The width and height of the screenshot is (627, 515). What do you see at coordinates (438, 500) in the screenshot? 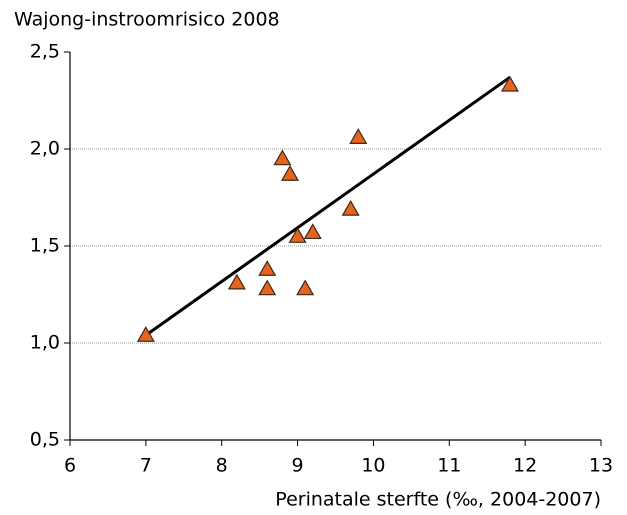
I see `x-axis-label: Perinatale sterfte (‰, 2004-2007)` at bounding box center [438, 500].